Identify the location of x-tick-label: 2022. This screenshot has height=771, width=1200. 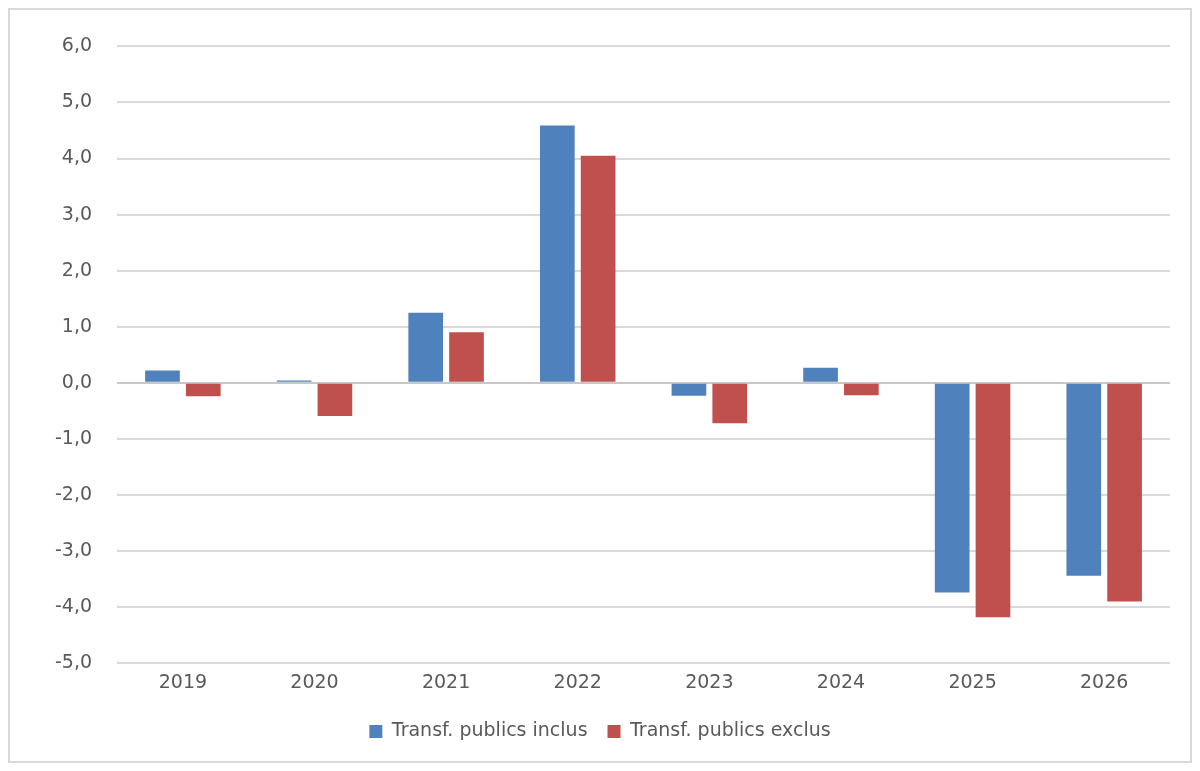
(577, 680).